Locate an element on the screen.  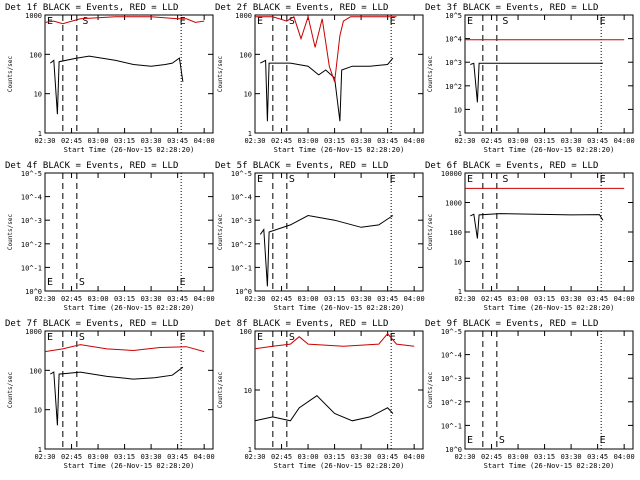
chart-title: Det 6f BLACK = Events, RED = LLD is located at coordinates (511, 166).